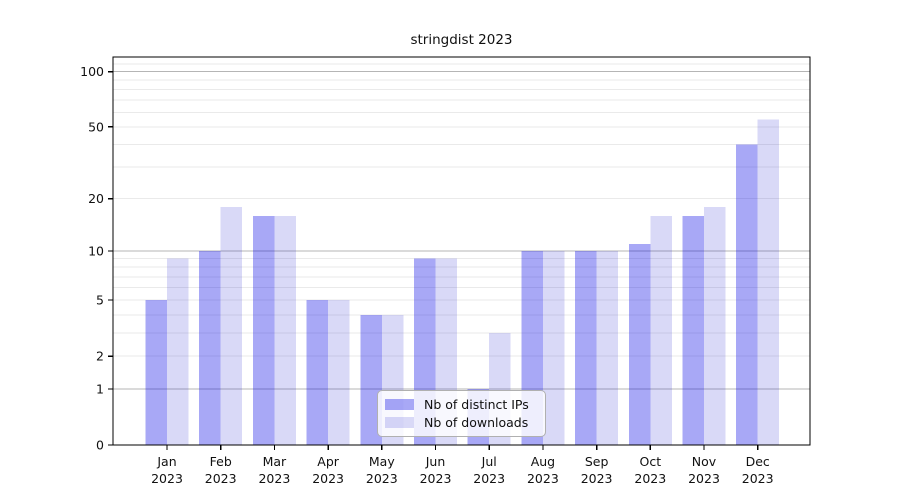 The width and height of the screenshot is (900, 500). I want to click on bar-downloads-aug, so click(553, 348).